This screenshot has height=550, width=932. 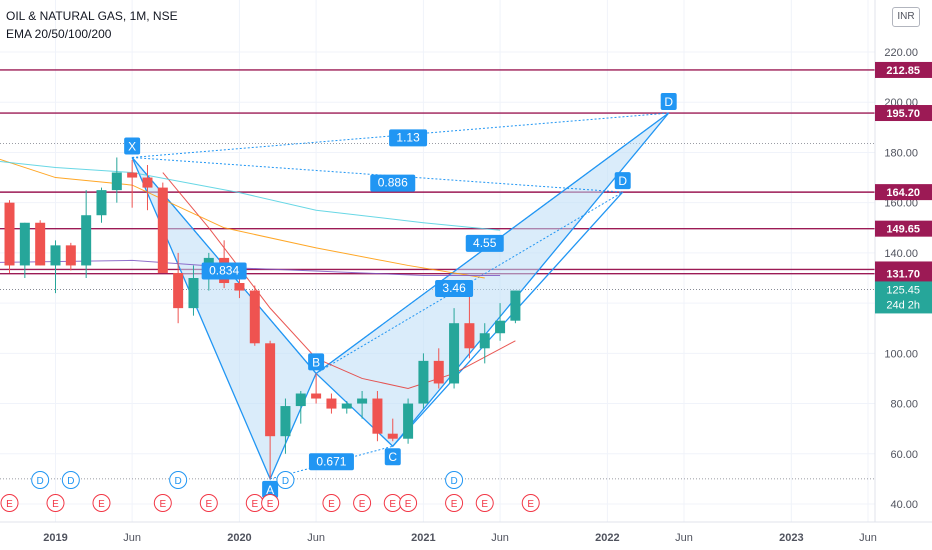 I want to click on event-markers: EEEEEEEEEEEEEEEDDDDD, so click(x=270, y=491).